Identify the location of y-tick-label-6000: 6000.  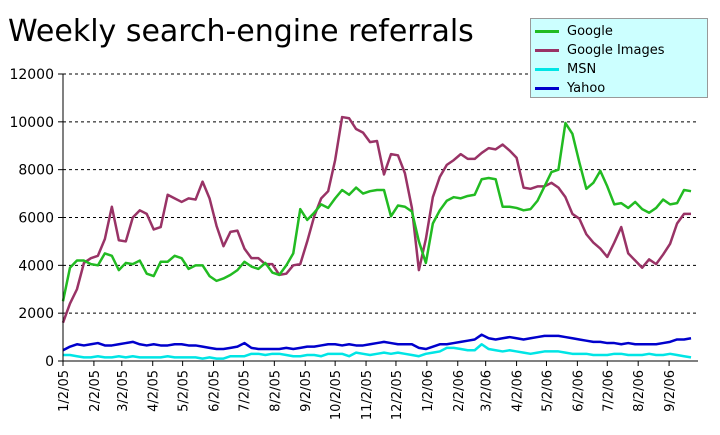
(36, 219).